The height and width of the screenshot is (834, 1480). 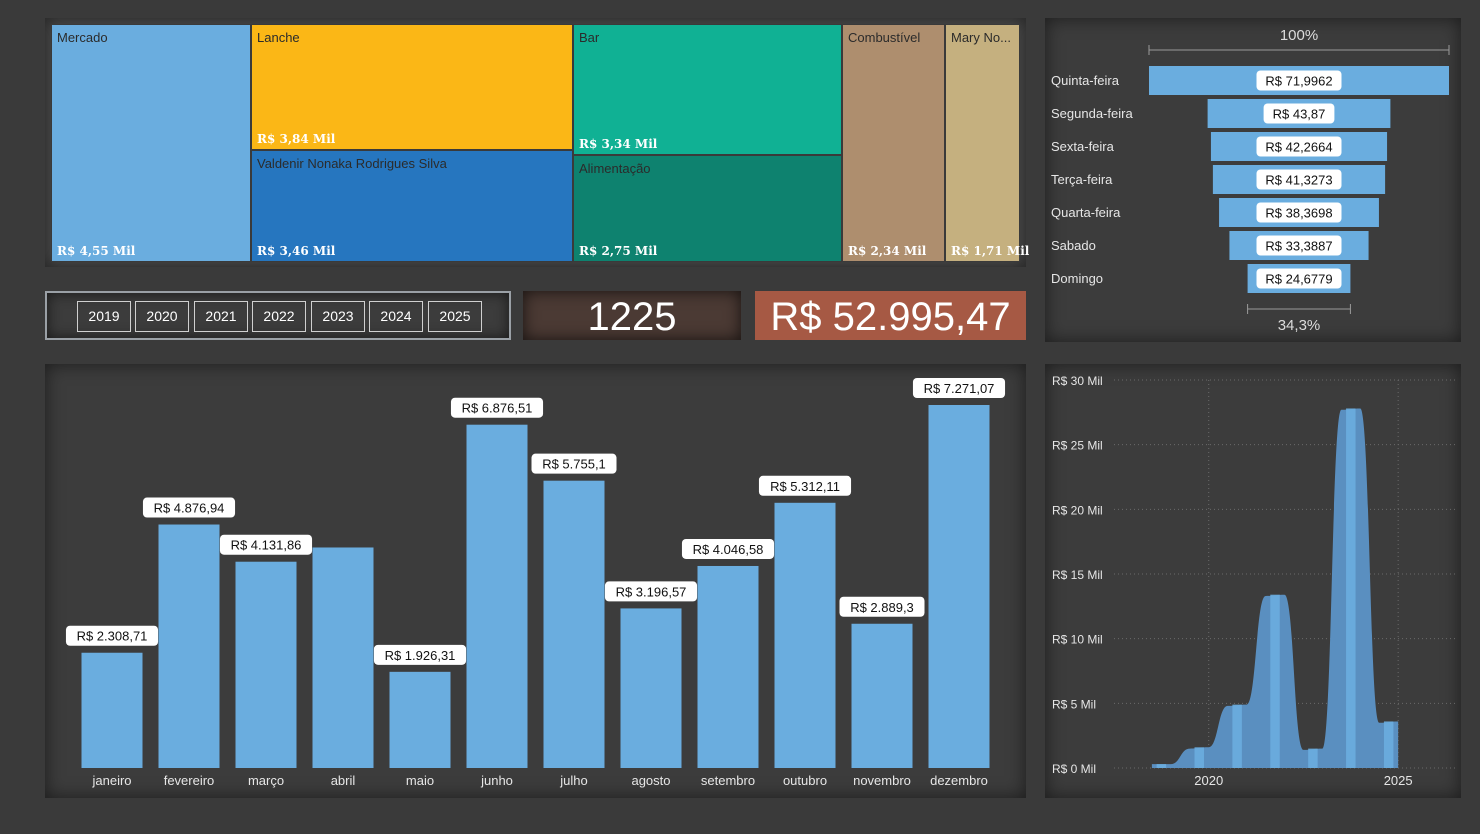 What do you see at coordinates (618, 251) in the screenshot?
I see `tile-value: R$ 2,75 Mil` at bounding box center [618, 251].